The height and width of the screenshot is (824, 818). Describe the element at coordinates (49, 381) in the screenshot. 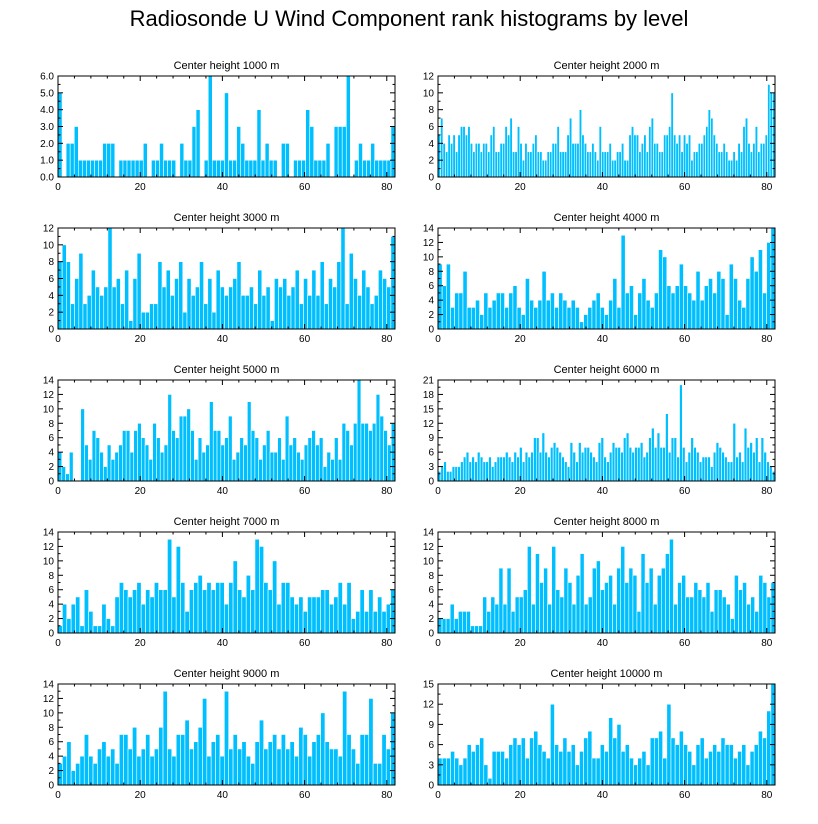

I see `y-tick-label: 14` at that location.